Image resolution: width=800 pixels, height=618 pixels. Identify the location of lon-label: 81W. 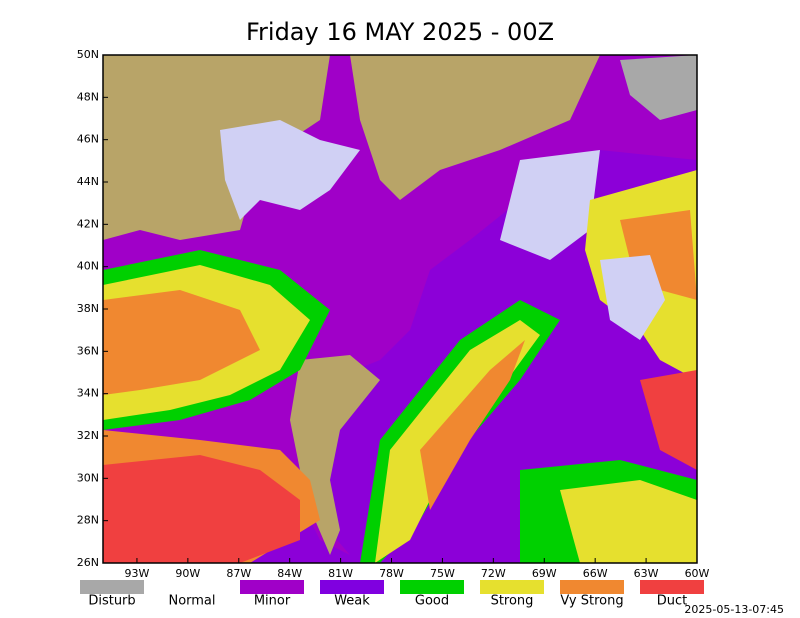
(340, 573).